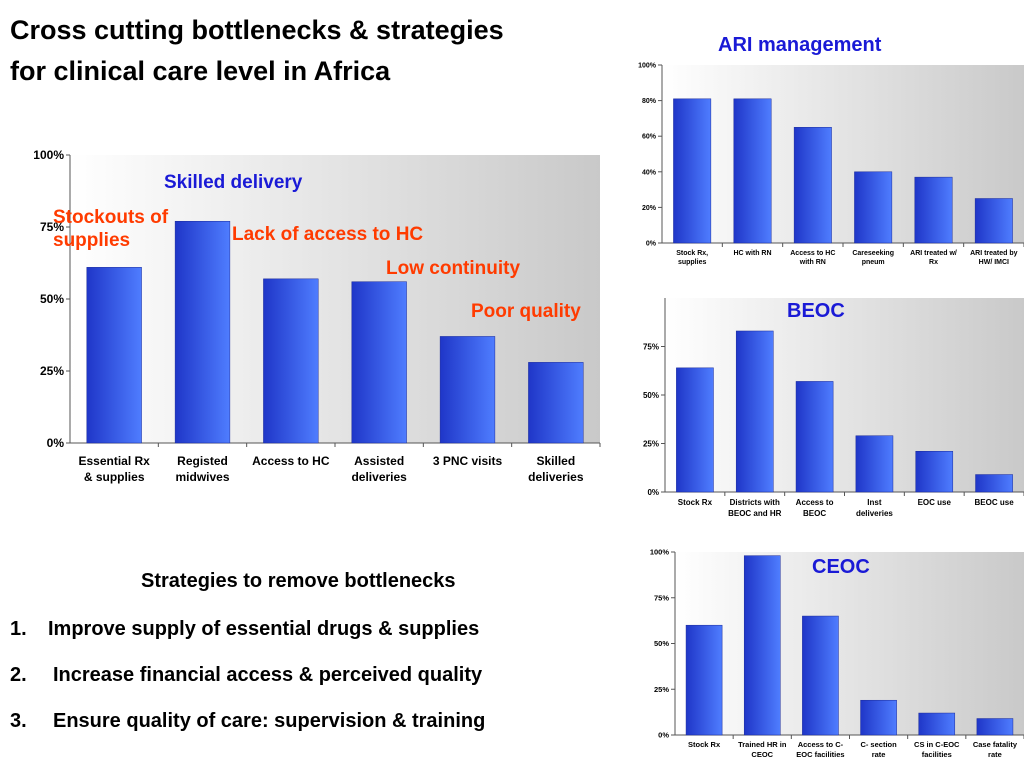  What do you see at coordinates (556, 469) in the screenshot?
I see `x-tick-label: Skilled deliveries` at bounding box center [556, 469].